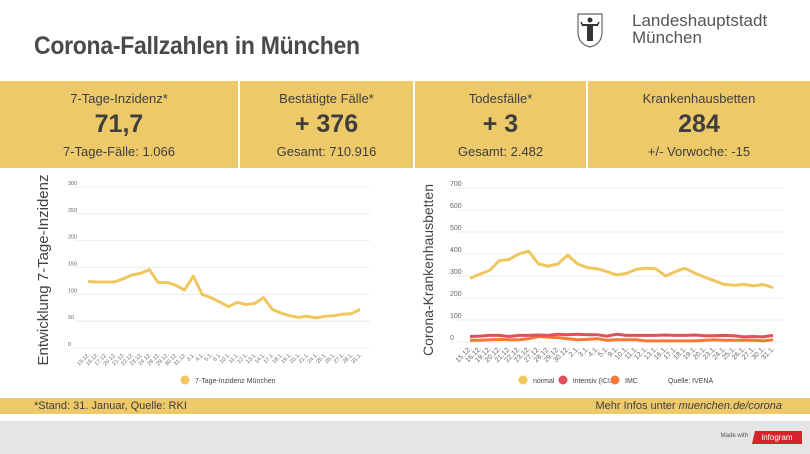 This screenshot has height=454, width=810. What do you see at coordinates (637, 406) in the screenshot?
I see `footer-info-prefix: Mehr Infos unter` at bounding box center [637, 406].